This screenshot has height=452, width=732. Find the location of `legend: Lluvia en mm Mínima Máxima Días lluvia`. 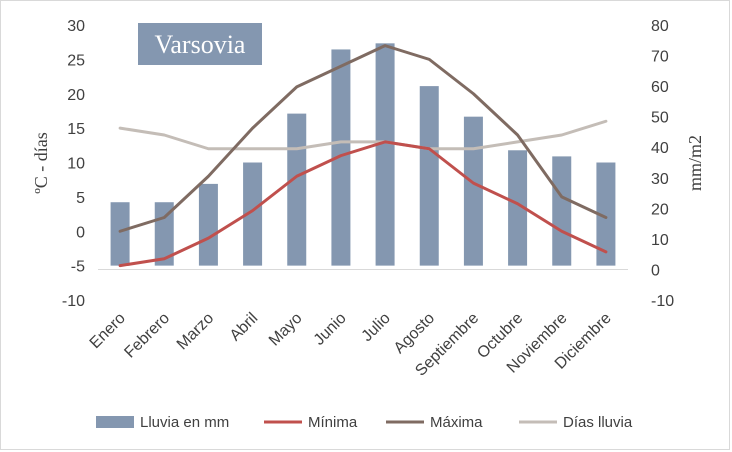

legend: Lluvia en mm Mínima Máxima Días lluvia is located at coordinates (364, 422).